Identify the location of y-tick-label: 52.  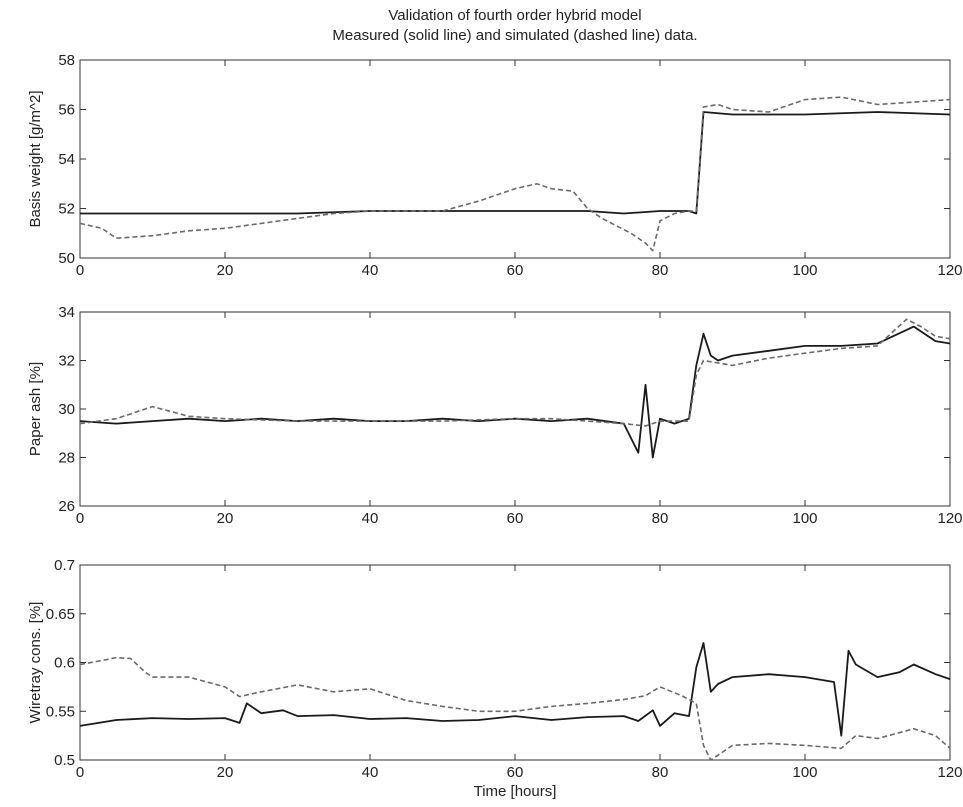
(66, 209).